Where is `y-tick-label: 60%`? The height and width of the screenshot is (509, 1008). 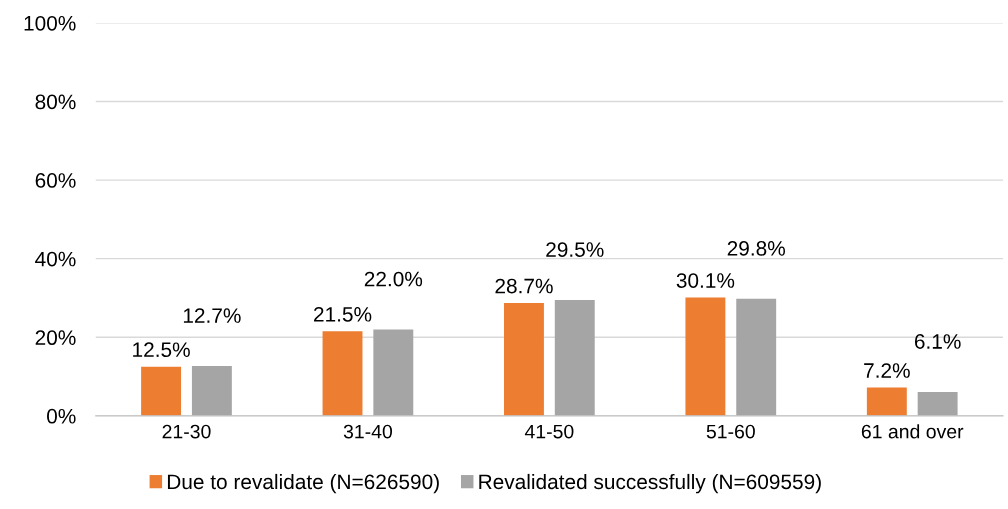 y-tick-label: 60% is located at coordinates (55, 180).